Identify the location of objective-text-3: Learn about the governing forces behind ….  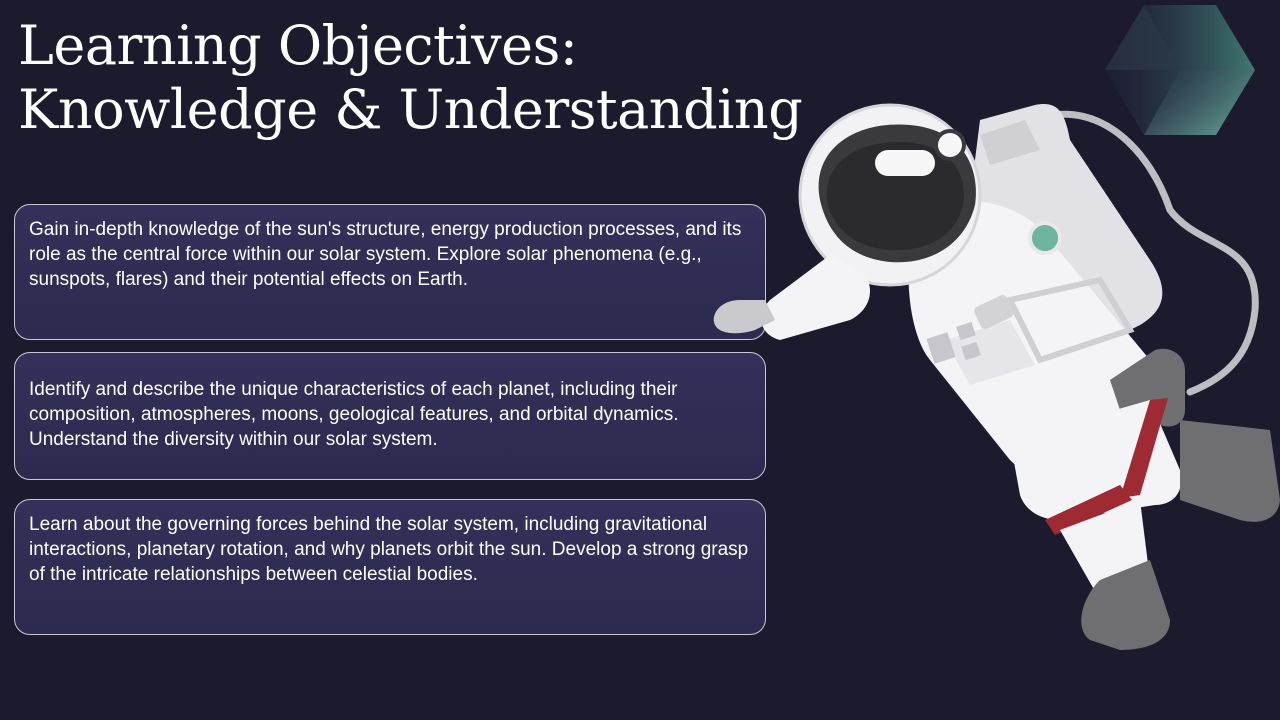
(389, 549).